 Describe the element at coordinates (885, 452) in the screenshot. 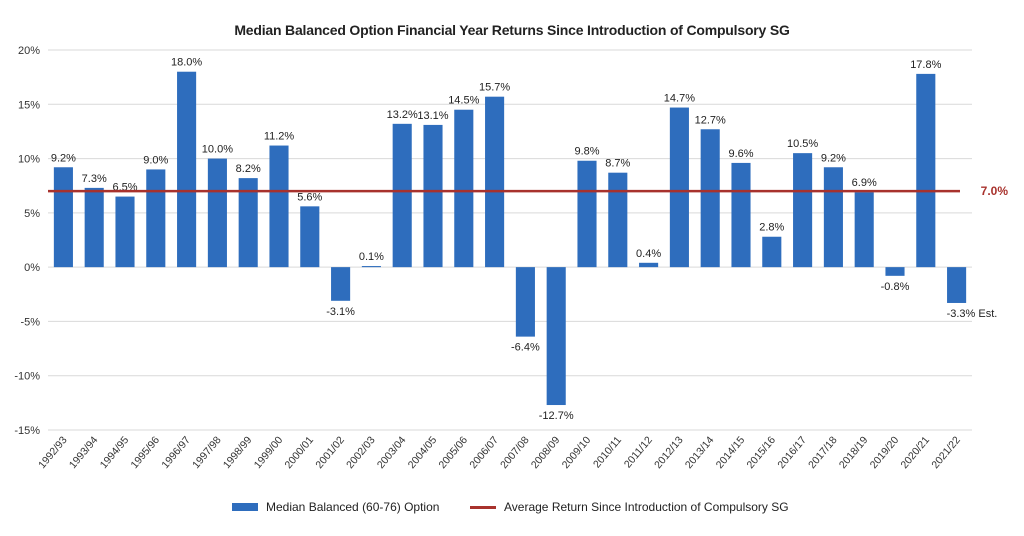

I see `x-tick-label: 2019/20` at that location.